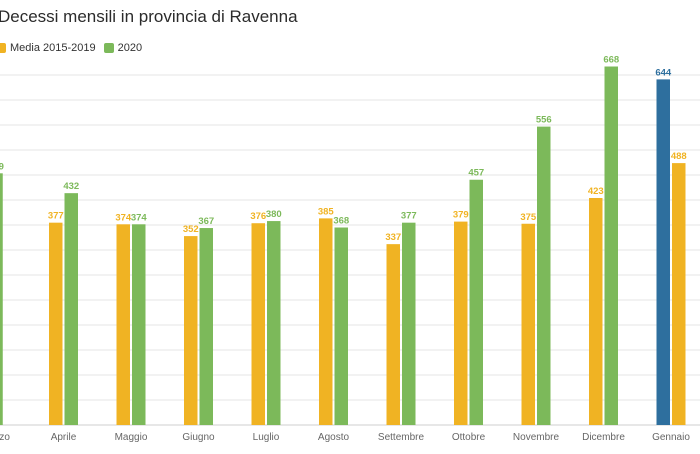 The height and width of the screenshot is (454, 700). What do you see at coordinates (149, 16) in the screenshot?
I see `chart-title: Decessi mensili in provincia di Ravenna` at bounding box center [149, 16].